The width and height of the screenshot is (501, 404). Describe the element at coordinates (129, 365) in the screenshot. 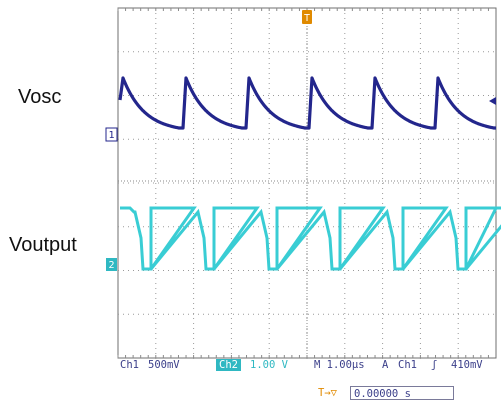

I see `ch1-label: Ch1` at that location.